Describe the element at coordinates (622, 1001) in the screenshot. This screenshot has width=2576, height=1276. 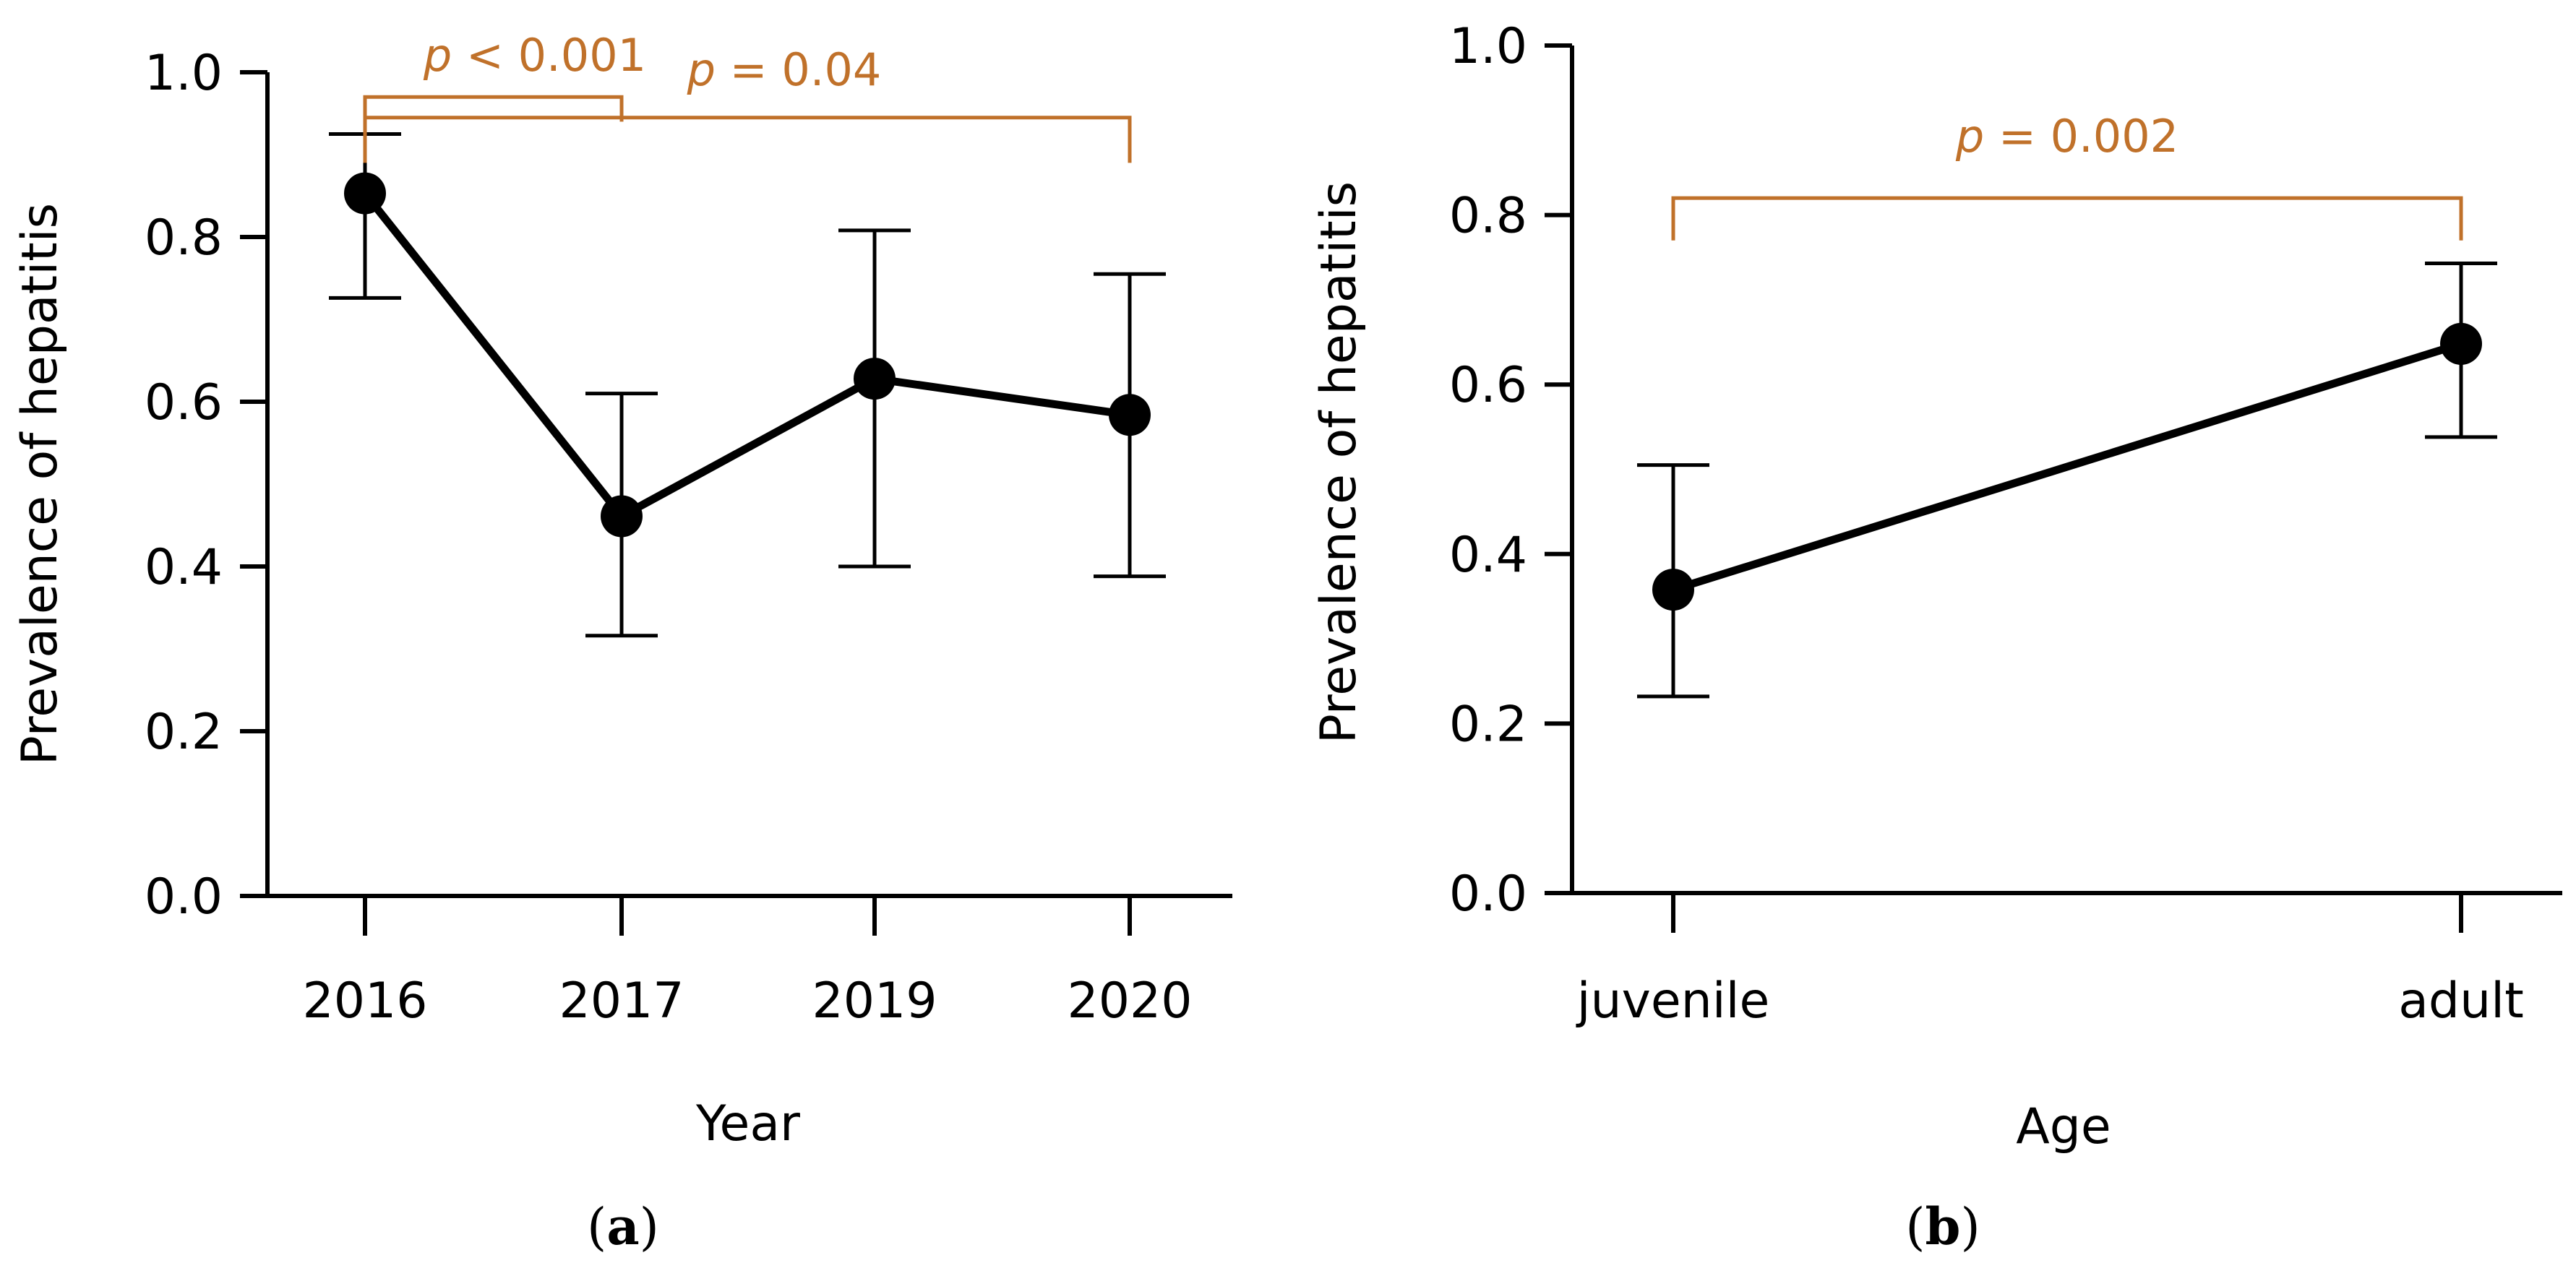
I see `x-tick-label: 2017` at that location.